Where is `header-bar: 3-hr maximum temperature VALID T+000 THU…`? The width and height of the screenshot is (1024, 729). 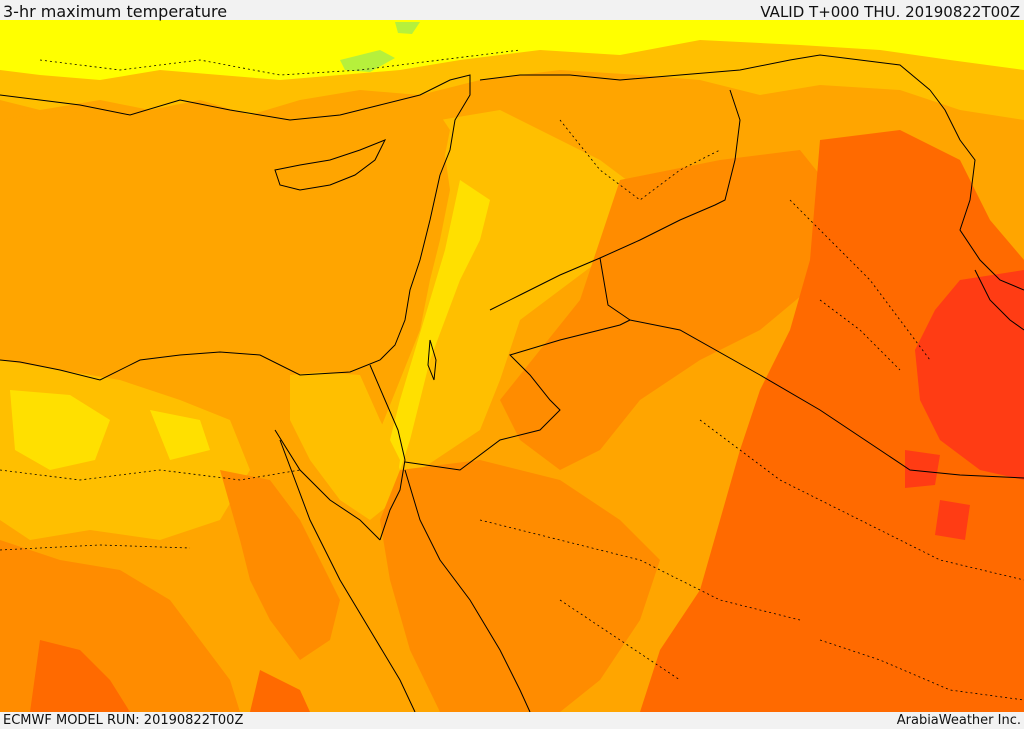
header-bar: 3-hr maximum temperature VALID T+000 THU… is located at coordinates (512, 10).